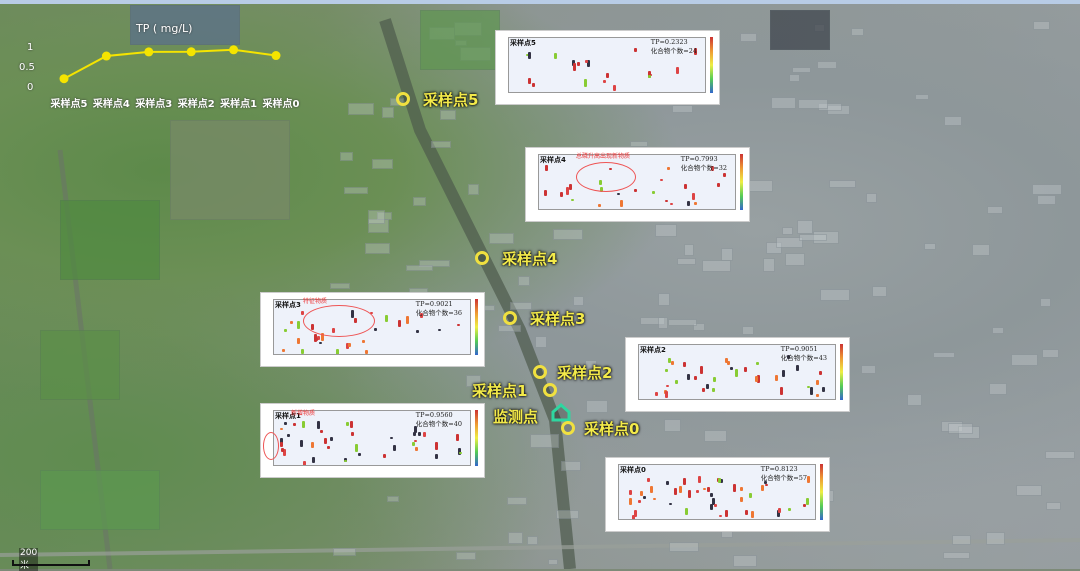 This screenshot has height=571, width=1080. I want to click on mass-spectrum-panel: 采样点0 TP=0.8123 化合物个数=57, so click(717, 494).